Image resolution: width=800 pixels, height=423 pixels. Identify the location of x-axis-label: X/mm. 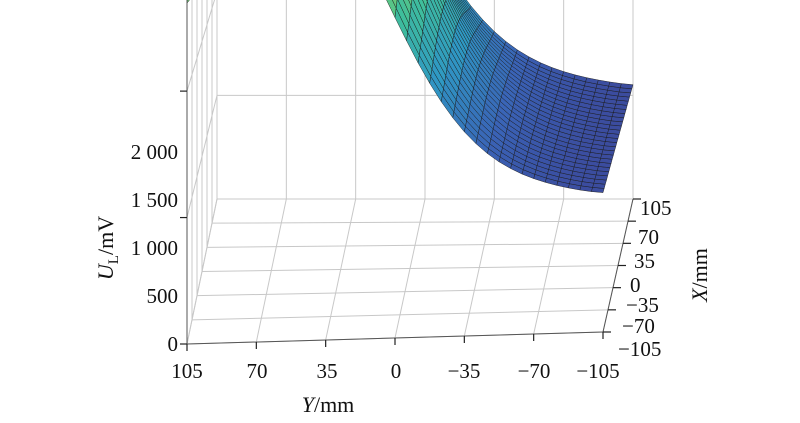
(699, 275).